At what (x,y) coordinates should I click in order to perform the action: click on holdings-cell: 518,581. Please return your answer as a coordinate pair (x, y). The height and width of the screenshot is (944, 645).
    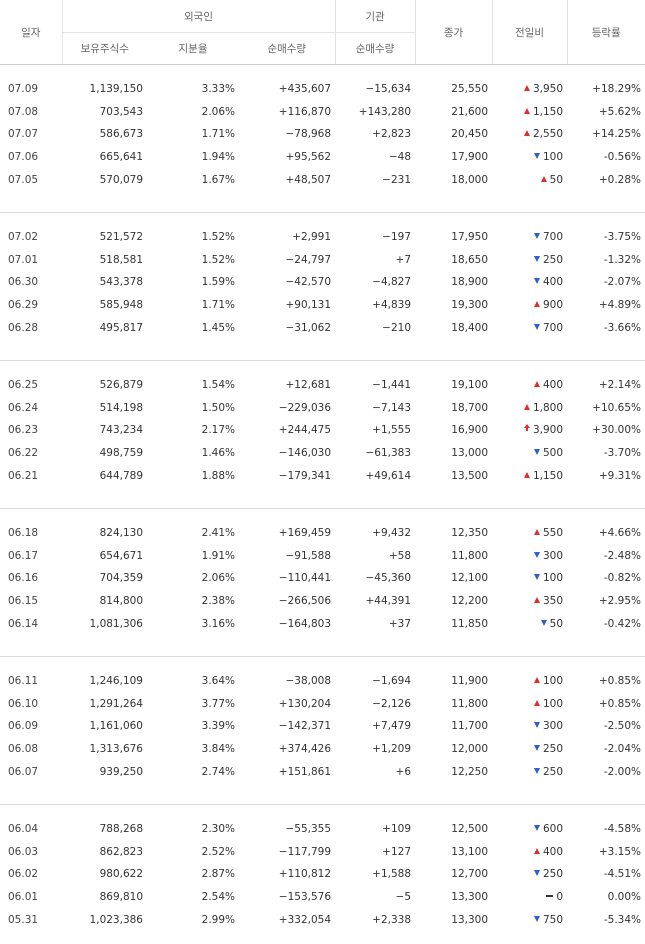
    Looking at the image, I should click on (121, 259).